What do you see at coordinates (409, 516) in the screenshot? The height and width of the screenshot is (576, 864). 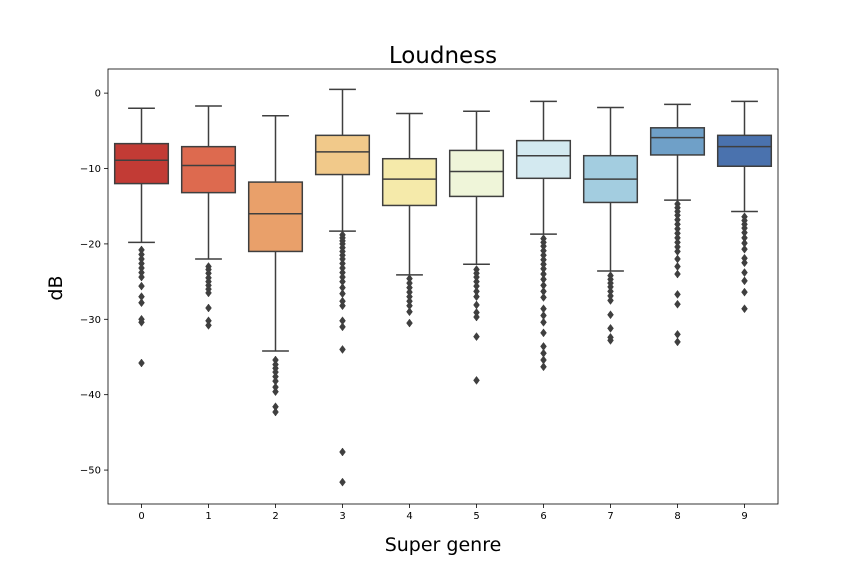 I see `x-tick-label: 4` at bounding box center [409, 516].